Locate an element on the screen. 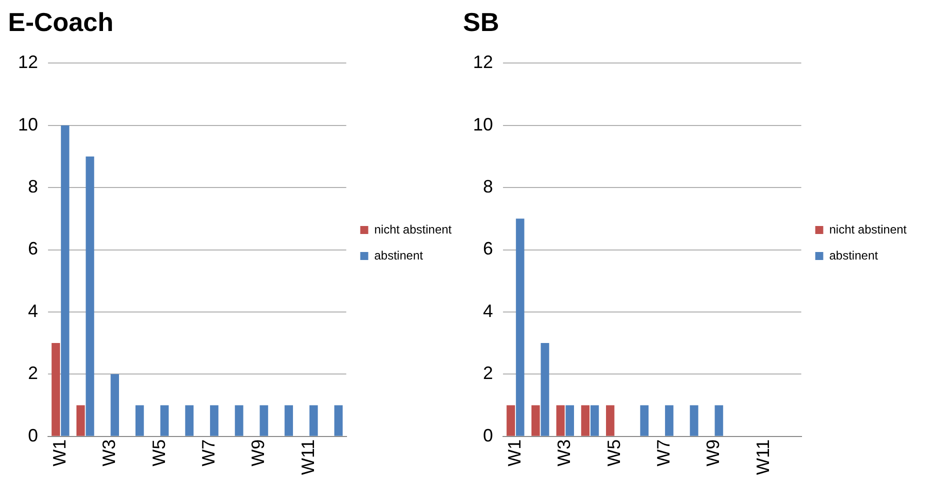 Image resolution: width=927 pixels, height=488 pixels. chart-title: SB is located at coordinates (481, 21).